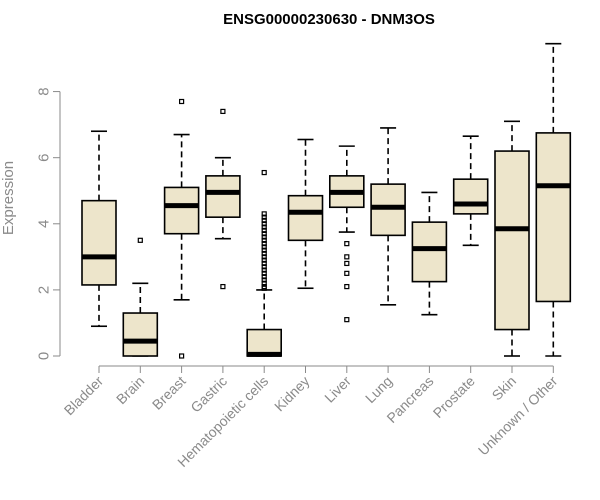 The height and width of the screenshot is (500, 600). Describe the element at coordinates (504, 388) in the screenshot. I see `x-tick-label: Skin` at that location.